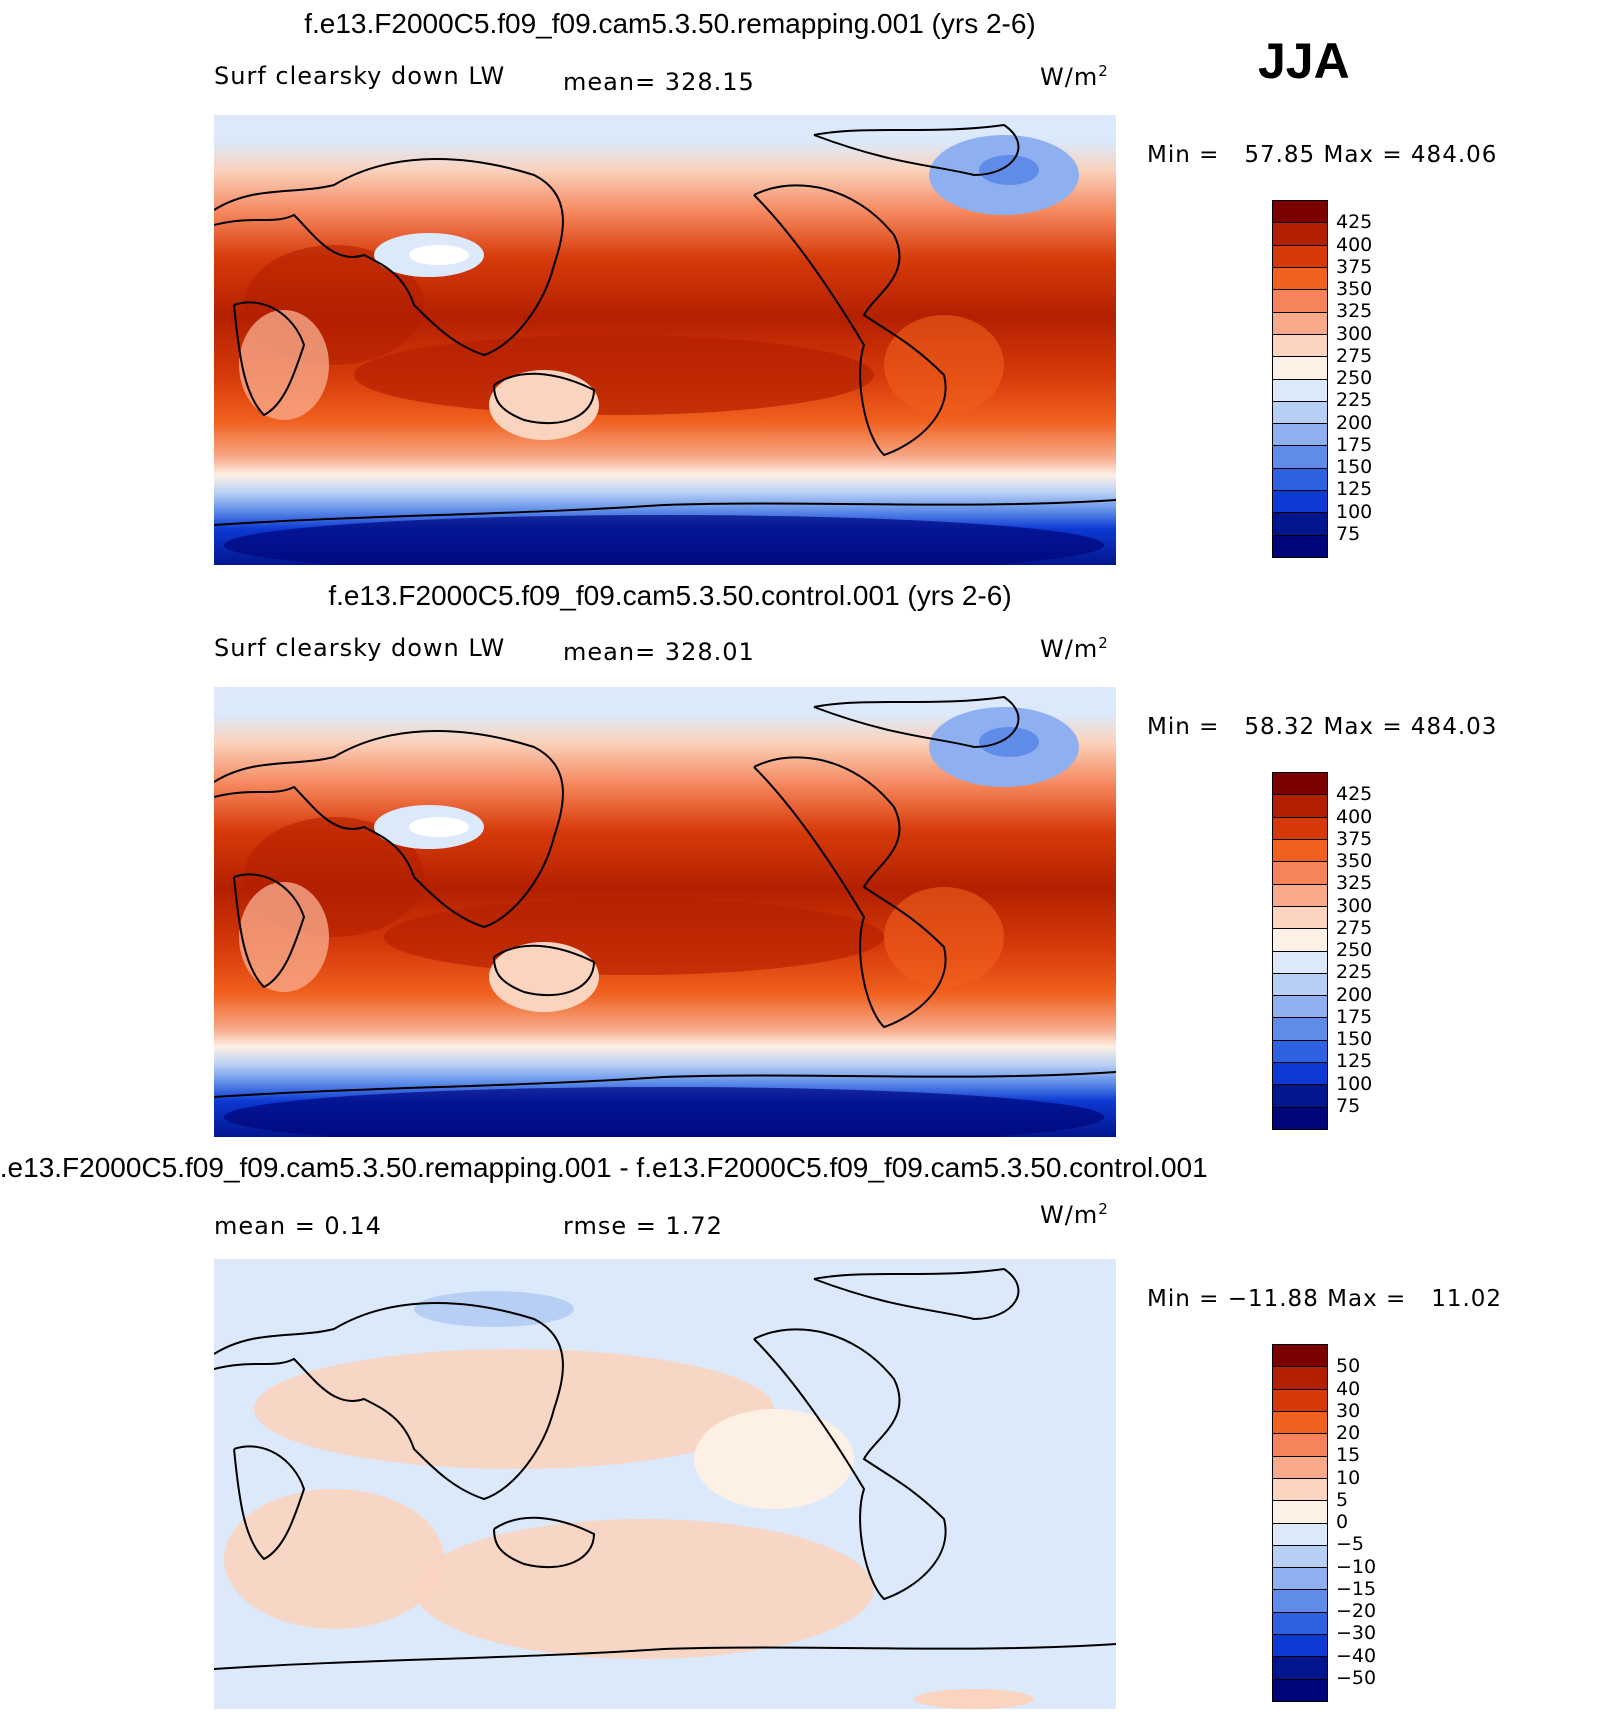 The height and width of the screenshot is (1714, 1608). Describe the element at coordinates (659, 82) in the screenshot. I see `mean-label: mean= 328.15` at that location.